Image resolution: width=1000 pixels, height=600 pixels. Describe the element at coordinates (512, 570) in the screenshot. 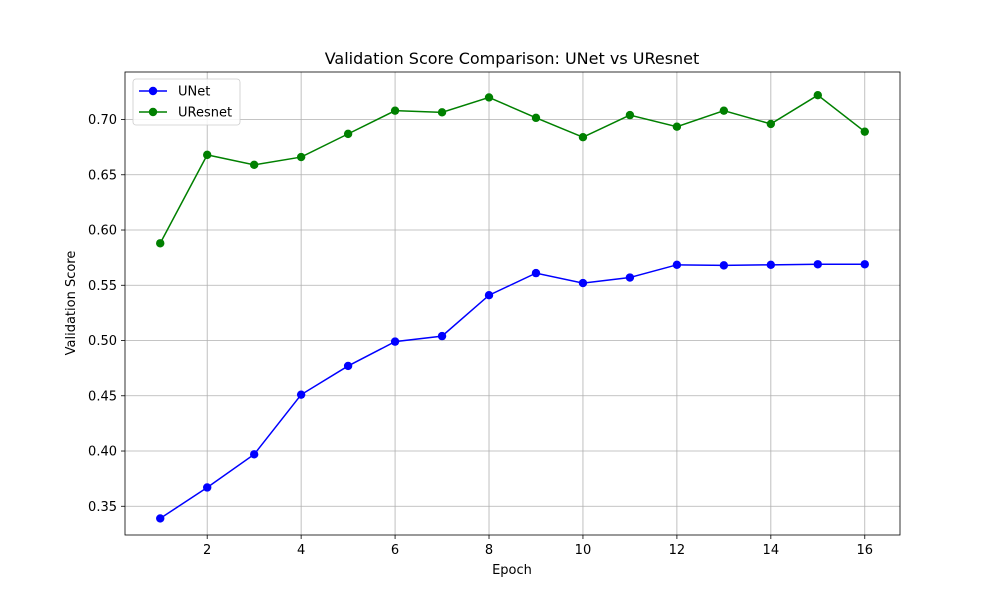

I see `x-axis-label: Epoch` at that location.